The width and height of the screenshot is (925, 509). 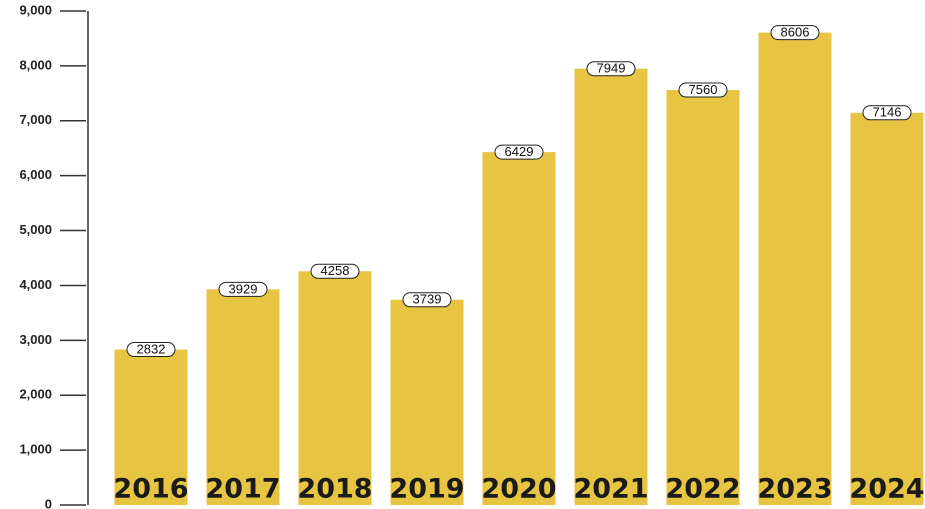 I want to click on value-label: 3929, so click(x=243, y=288).